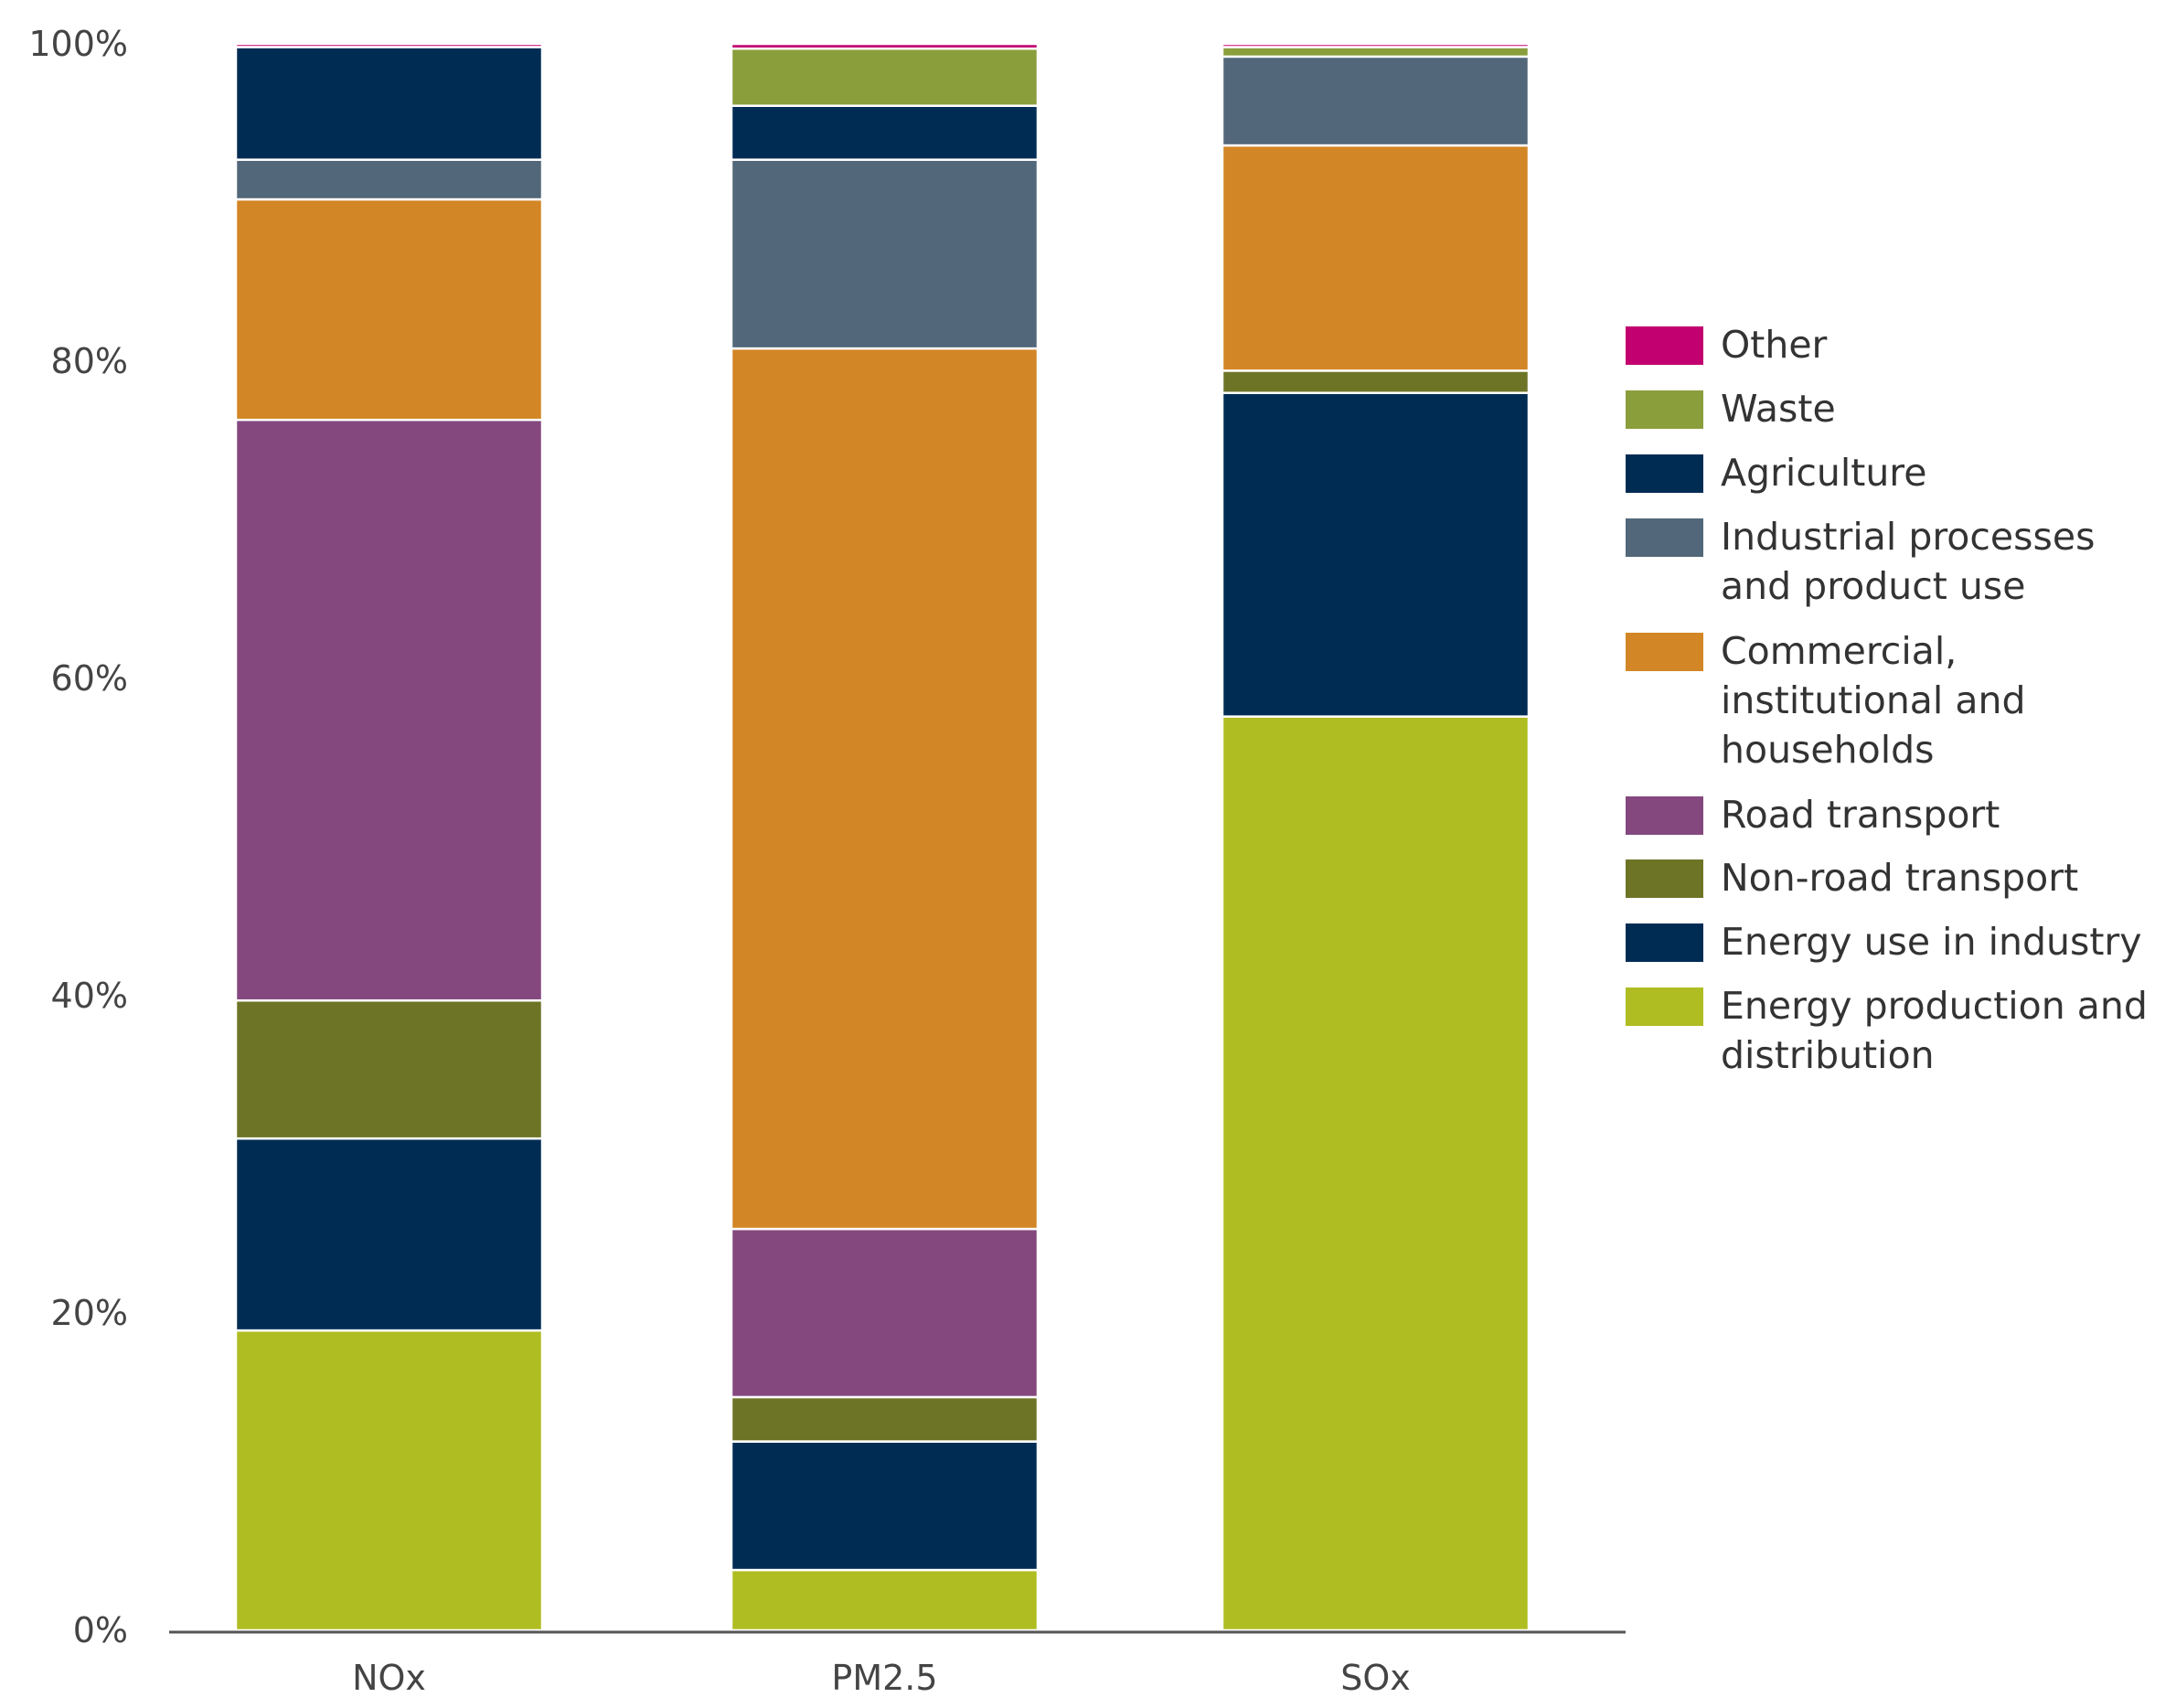  Describe the element at coordinates (389, 1678) in the screenshot. I see `x-category-label: NOx` at that location.